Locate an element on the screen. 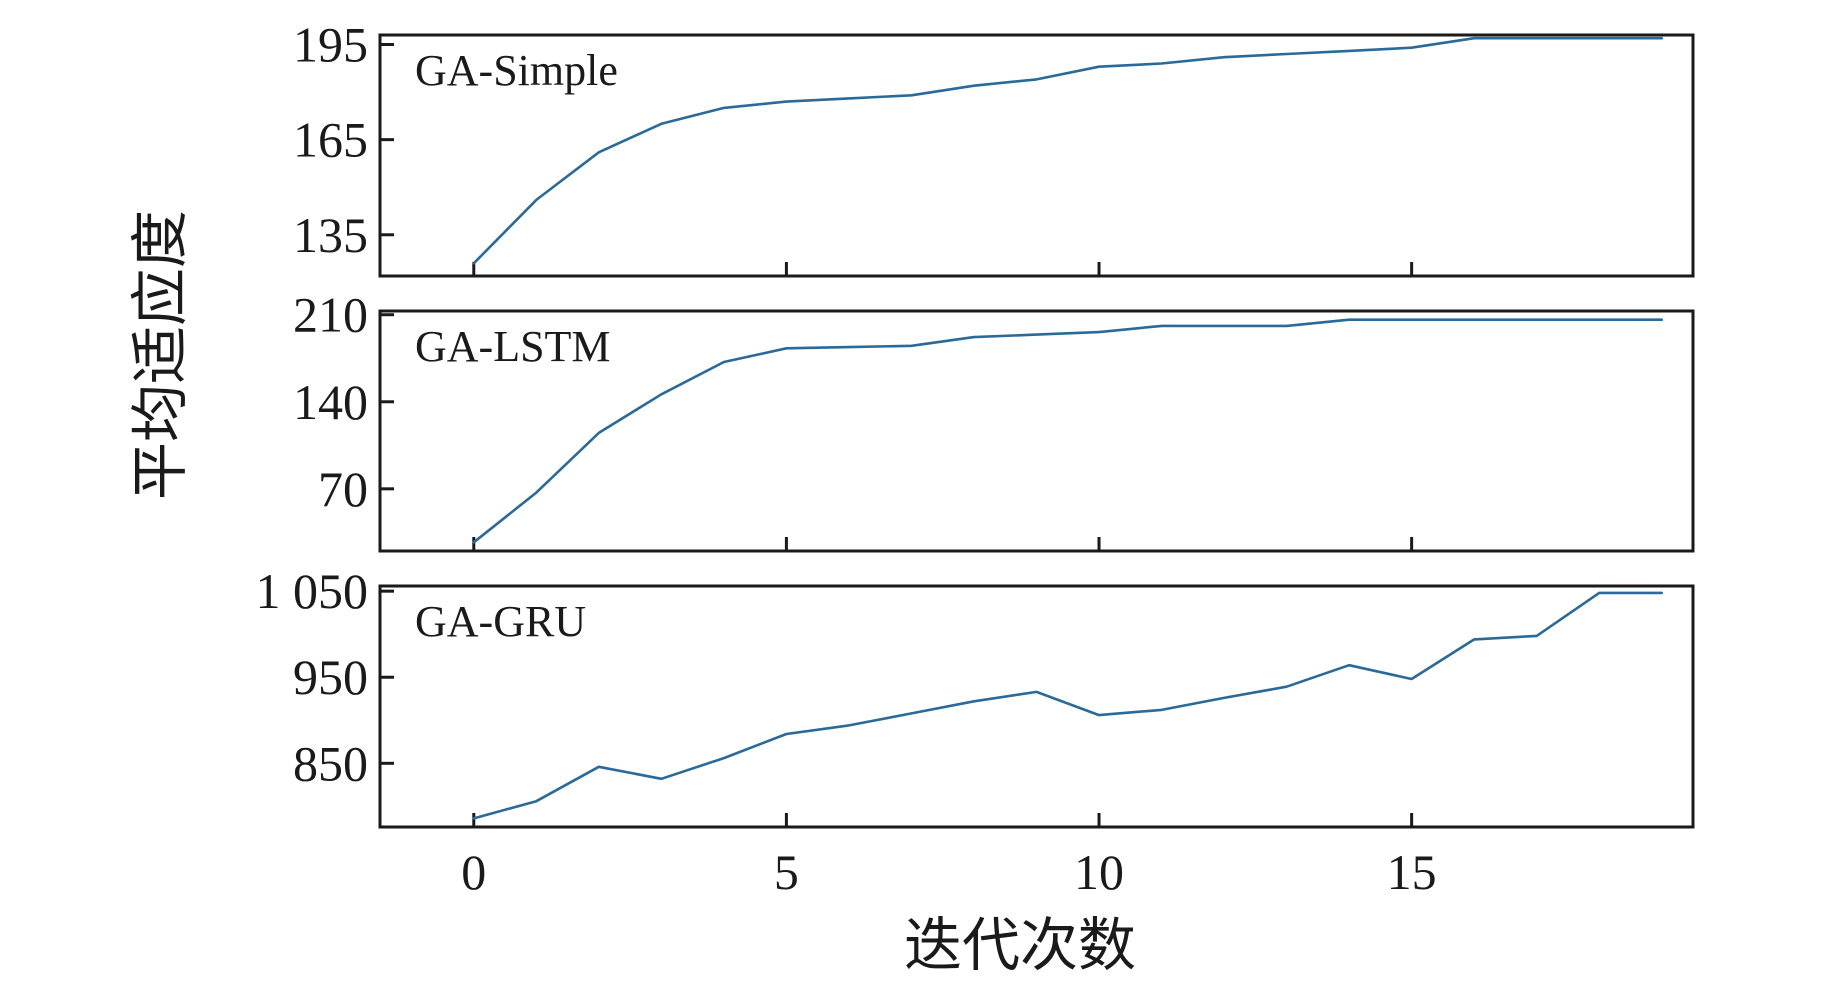  x-tick-label: 0 is located at coordinates (473, 872).